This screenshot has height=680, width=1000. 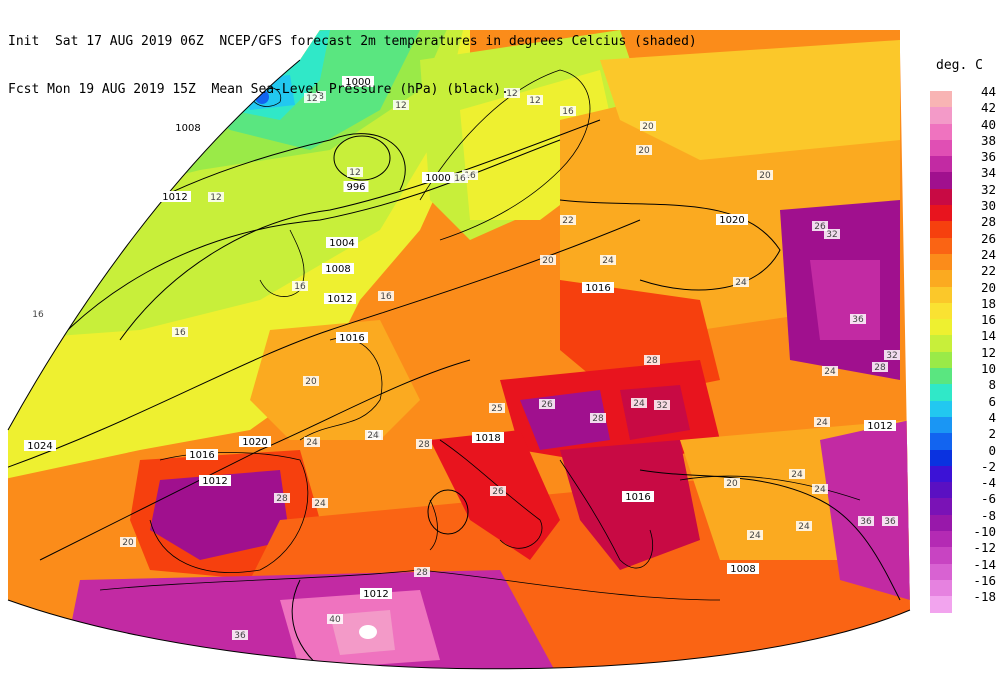 I want to click on isobar-label: 1020, so click(x=731, y=220).